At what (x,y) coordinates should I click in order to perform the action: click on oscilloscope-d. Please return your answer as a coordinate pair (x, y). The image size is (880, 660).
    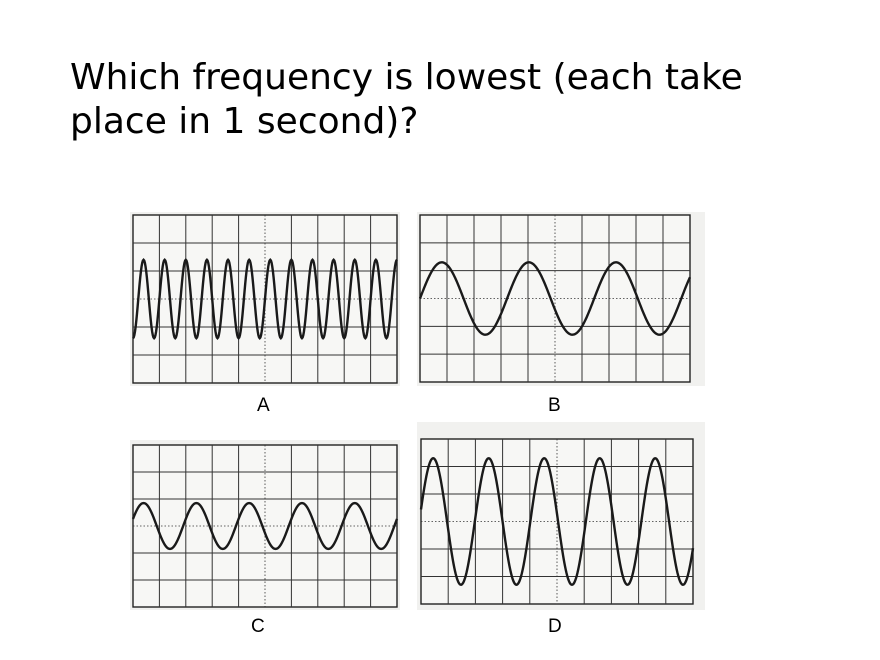
    Looking at the image, I should click on (561, 516).